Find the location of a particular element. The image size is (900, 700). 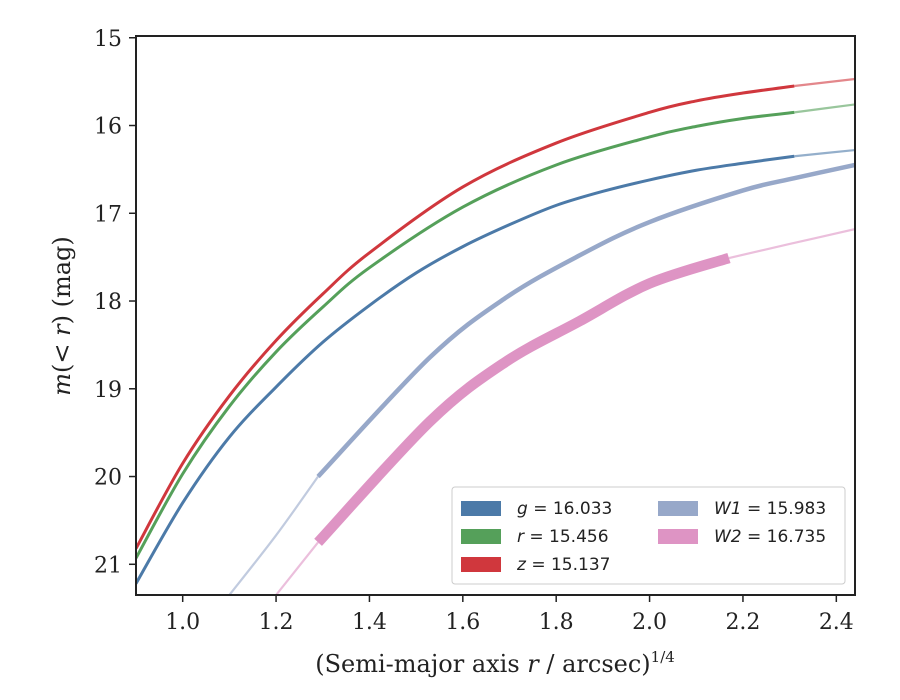

y-label-m: m is located at coordinates (62, 384).